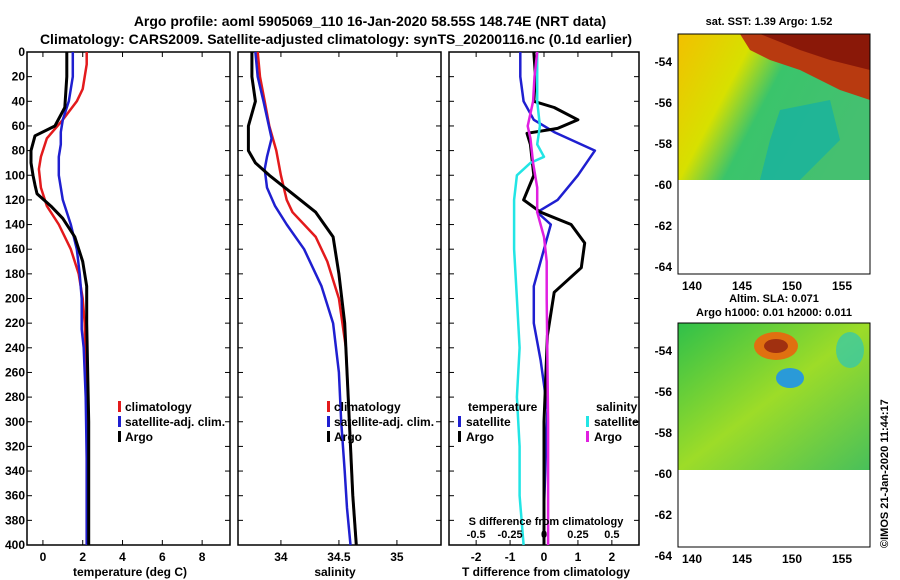 The height and width of the screenshot is (580, 900). What do you see at coordinates (538, 298) in the screenshot?
I see `series-line-s-argo` at bounding box center [538, 298].